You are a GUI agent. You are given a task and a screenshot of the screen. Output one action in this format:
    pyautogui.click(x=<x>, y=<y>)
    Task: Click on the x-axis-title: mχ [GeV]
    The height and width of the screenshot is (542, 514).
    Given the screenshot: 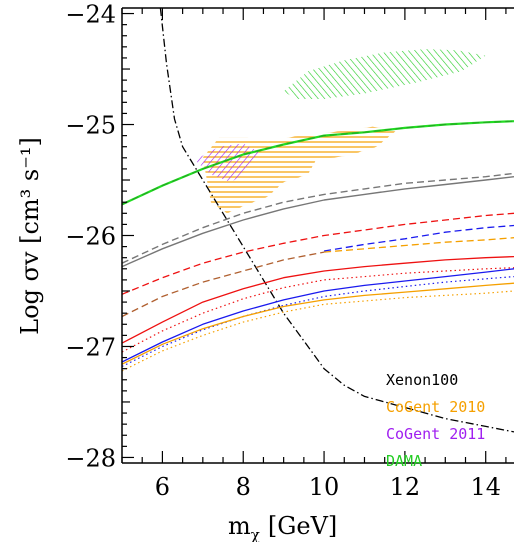 What is the action you would take?
    pyautogui.click(x=282, y=527)
    